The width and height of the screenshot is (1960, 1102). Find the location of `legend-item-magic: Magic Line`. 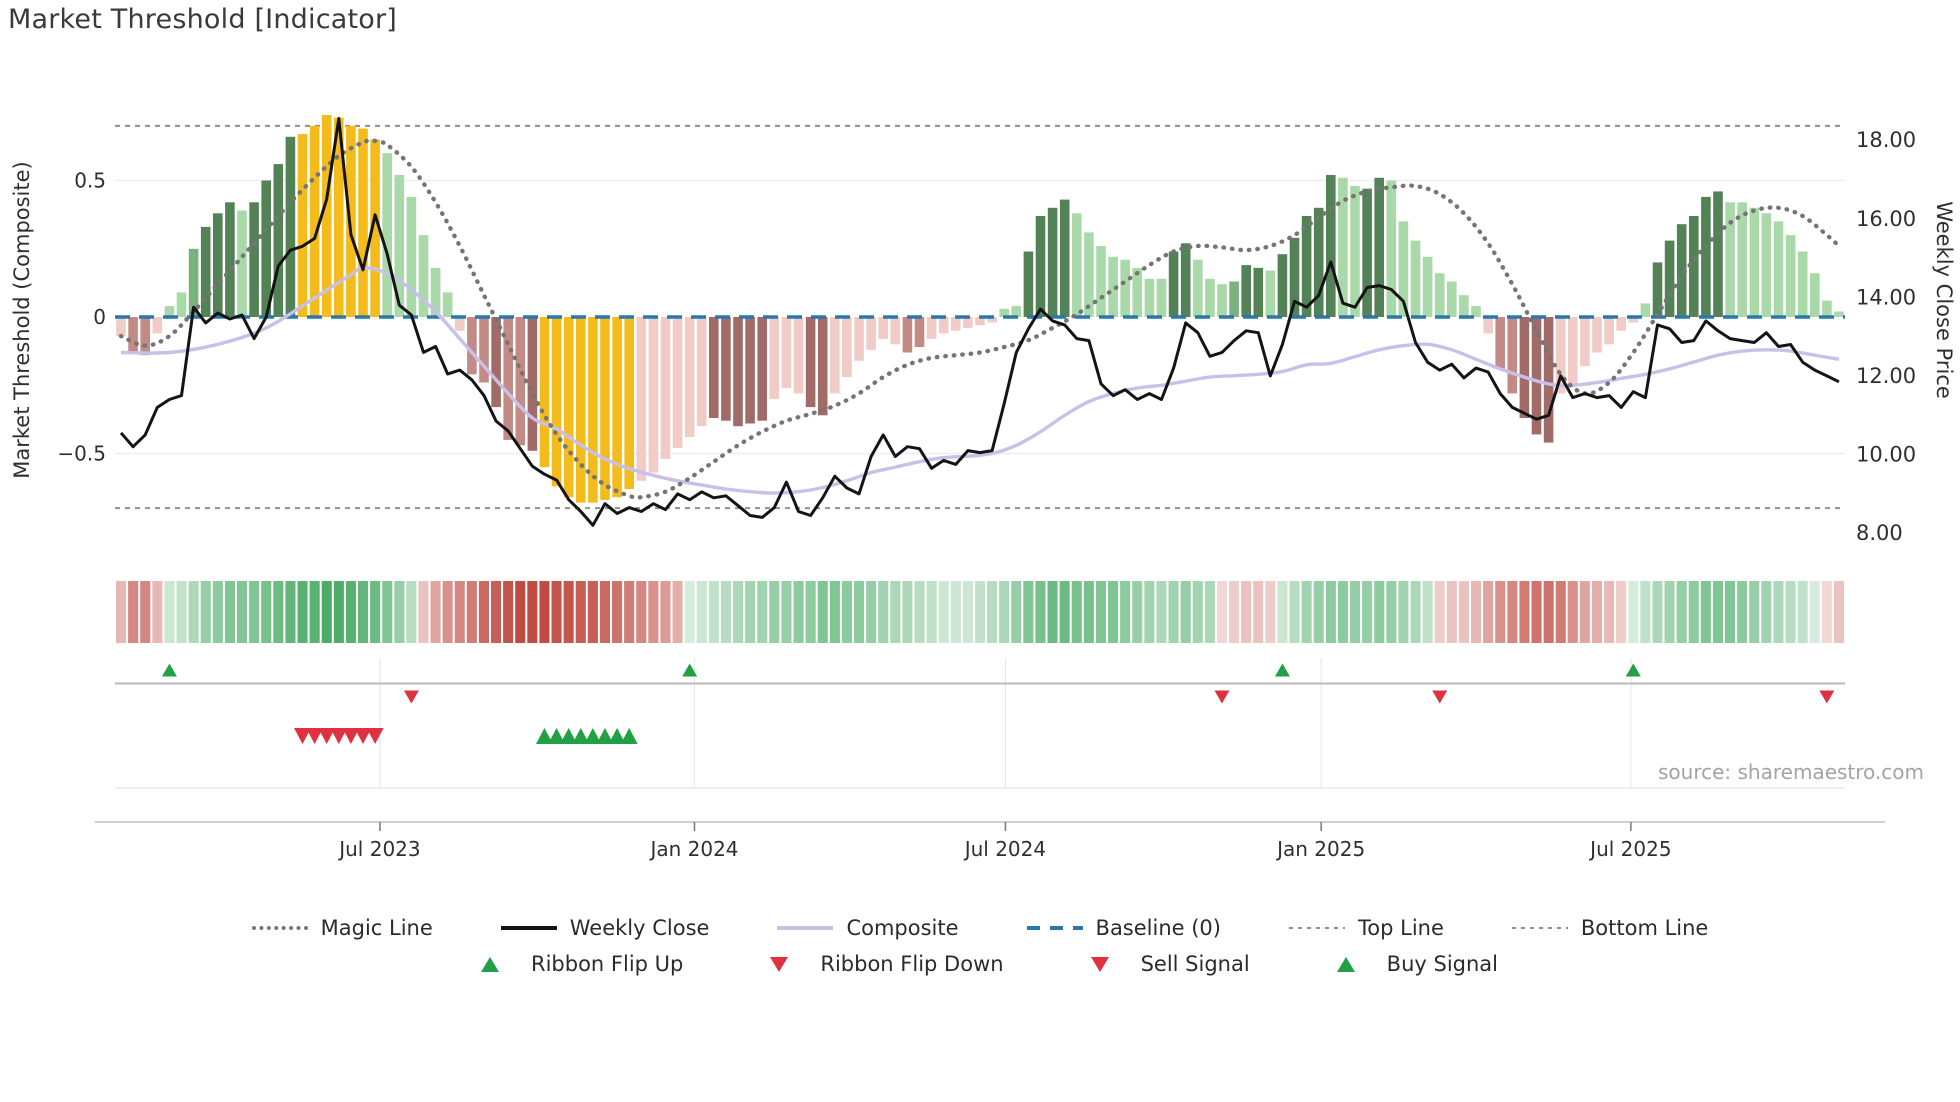

legend-item-magic: Magic Line is located at coordinates (342, 928).